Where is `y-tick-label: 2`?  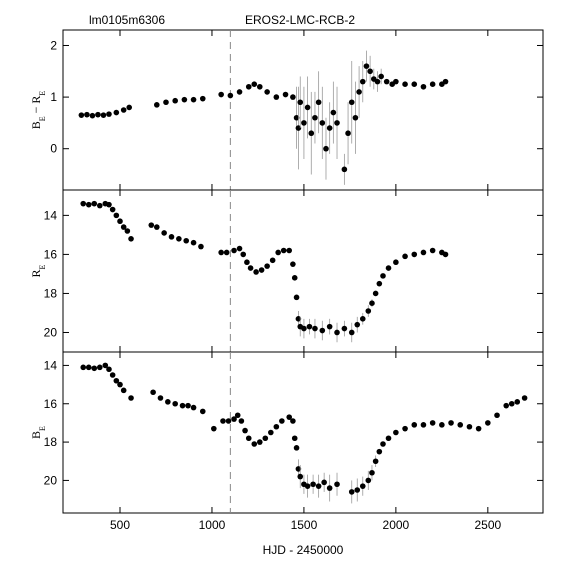 y-tick-label: 2 is located at coordinates (53, 45).